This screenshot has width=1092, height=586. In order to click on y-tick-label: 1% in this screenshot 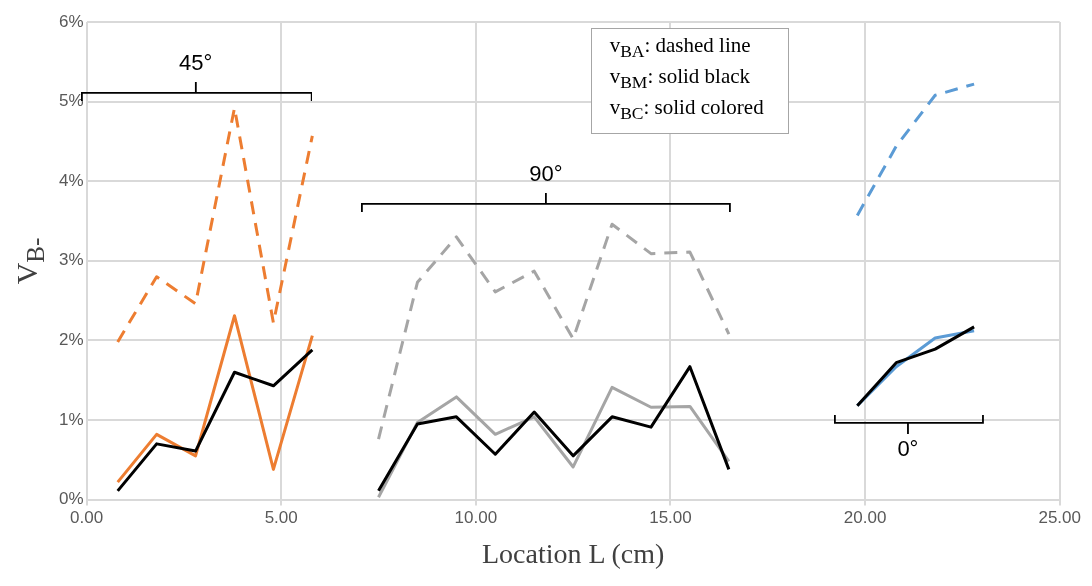, I will do `click(71, 419)`.